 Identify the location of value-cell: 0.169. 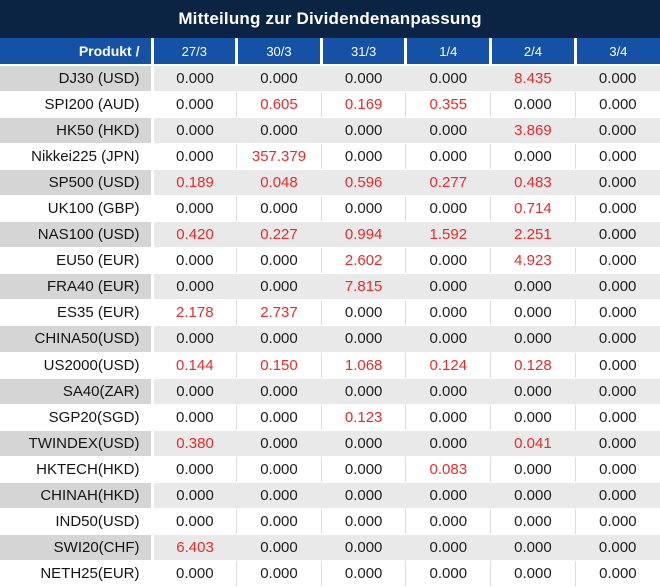
(363, 104).